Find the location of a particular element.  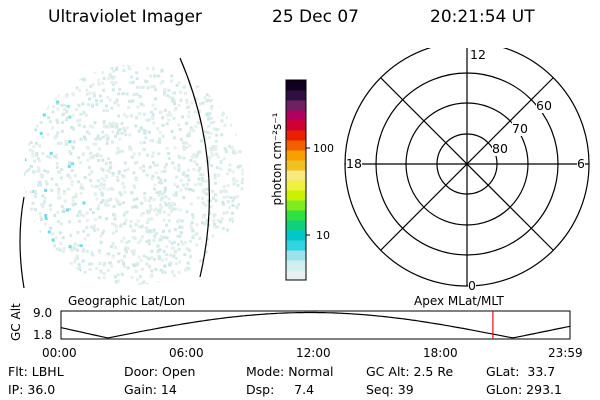

xtick-0000: 00:00 is located at coordinates (59, 353).